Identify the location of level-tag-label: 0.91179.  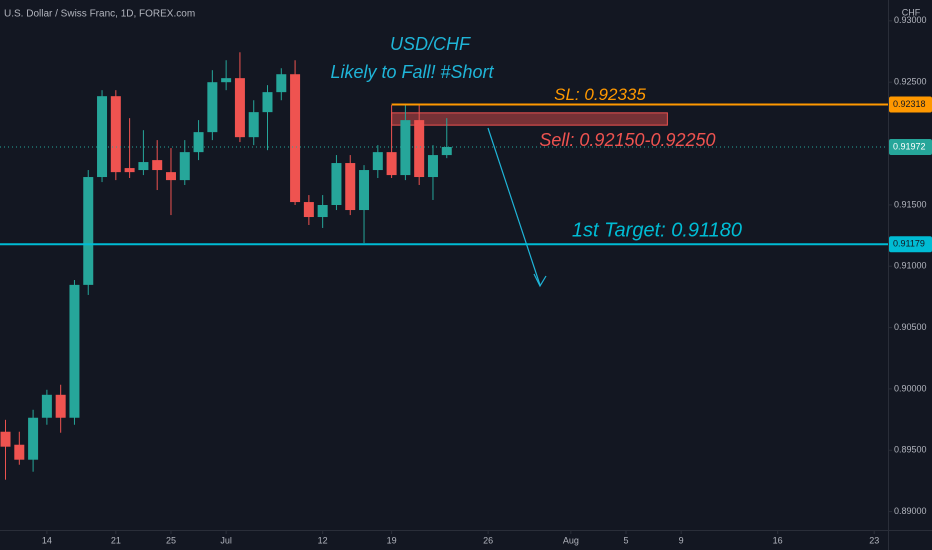
(909, 244).